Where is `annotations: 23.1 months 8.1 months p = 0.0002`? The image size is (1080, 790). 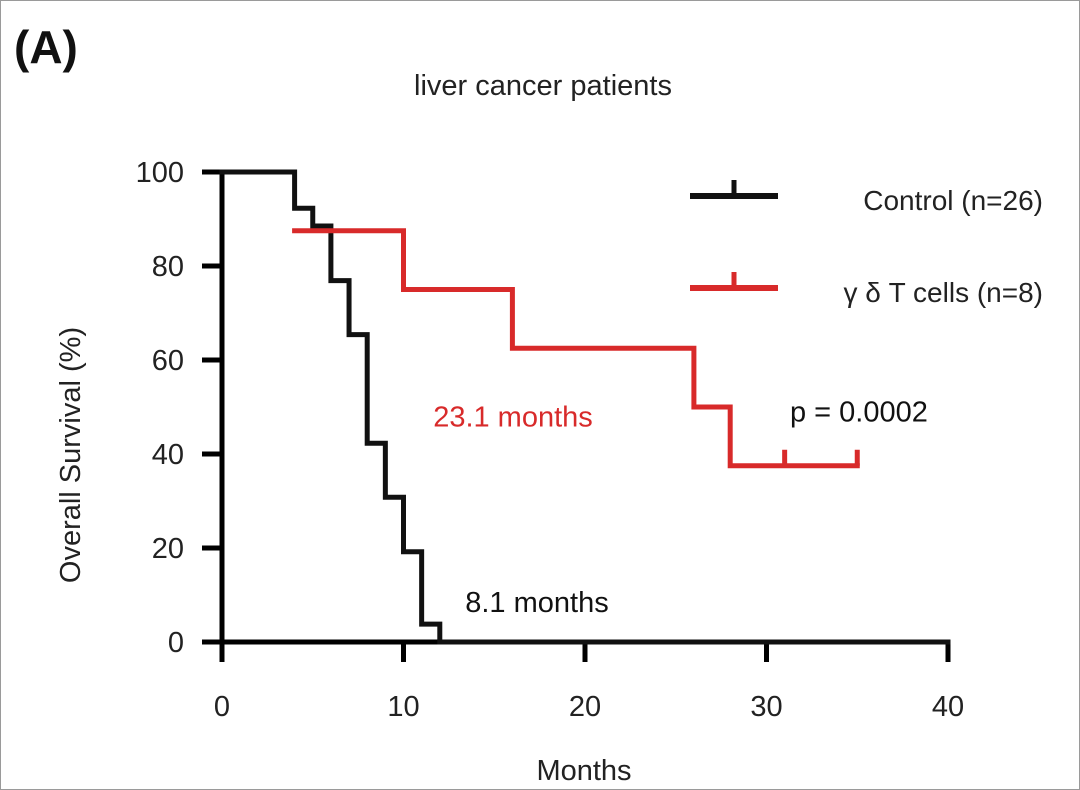 annotations: 23.1 months 8.1 months p = 0.0002 is located at coordinates (680, 508).